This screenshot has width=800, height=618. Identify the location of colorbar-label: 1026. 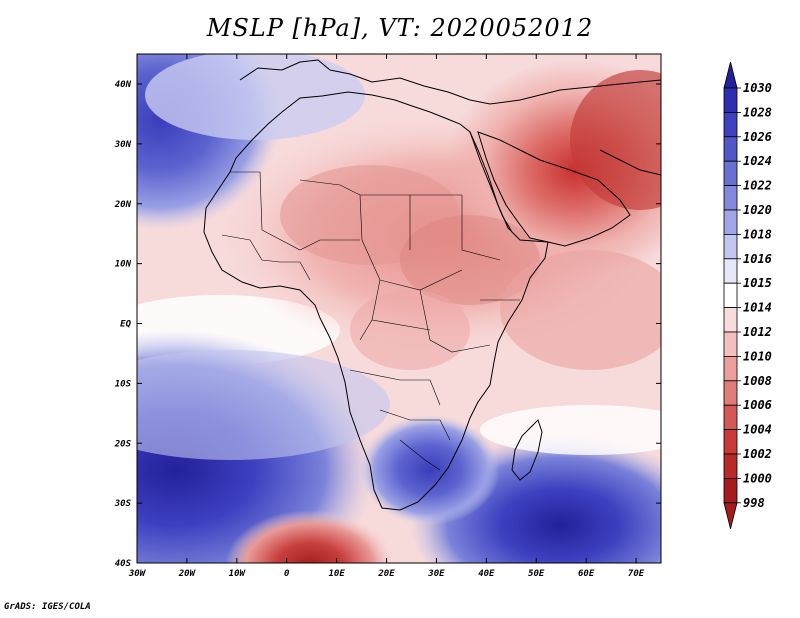
(757, 137).